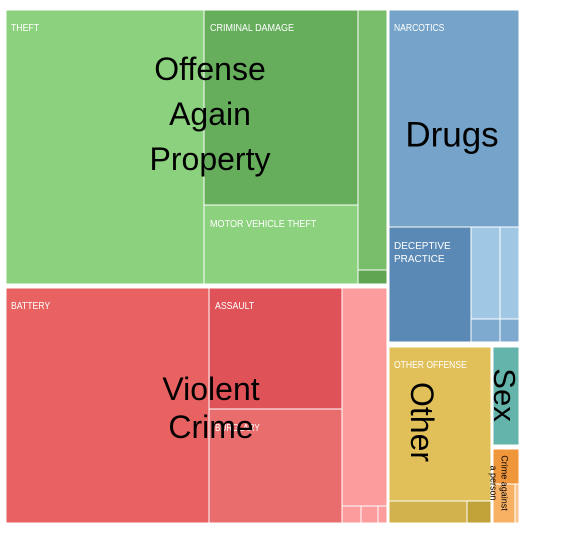 This screenshot has height=535, width=566. Describe the element at coordinates (30, 306) in the screenshot. I see `leaf-label-battery: BATTERY` at that location.